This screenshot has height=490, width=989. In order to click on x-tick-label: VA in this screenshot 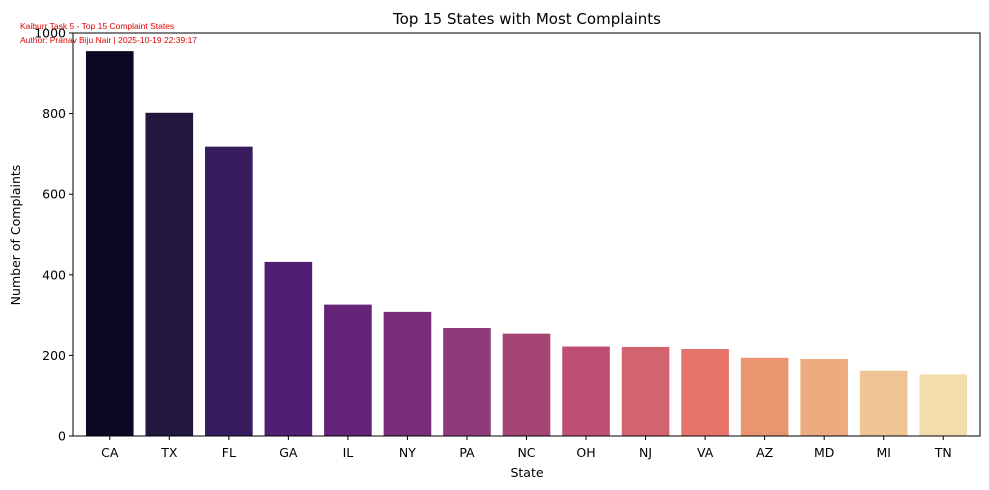, I will do `click(705, 452)`.